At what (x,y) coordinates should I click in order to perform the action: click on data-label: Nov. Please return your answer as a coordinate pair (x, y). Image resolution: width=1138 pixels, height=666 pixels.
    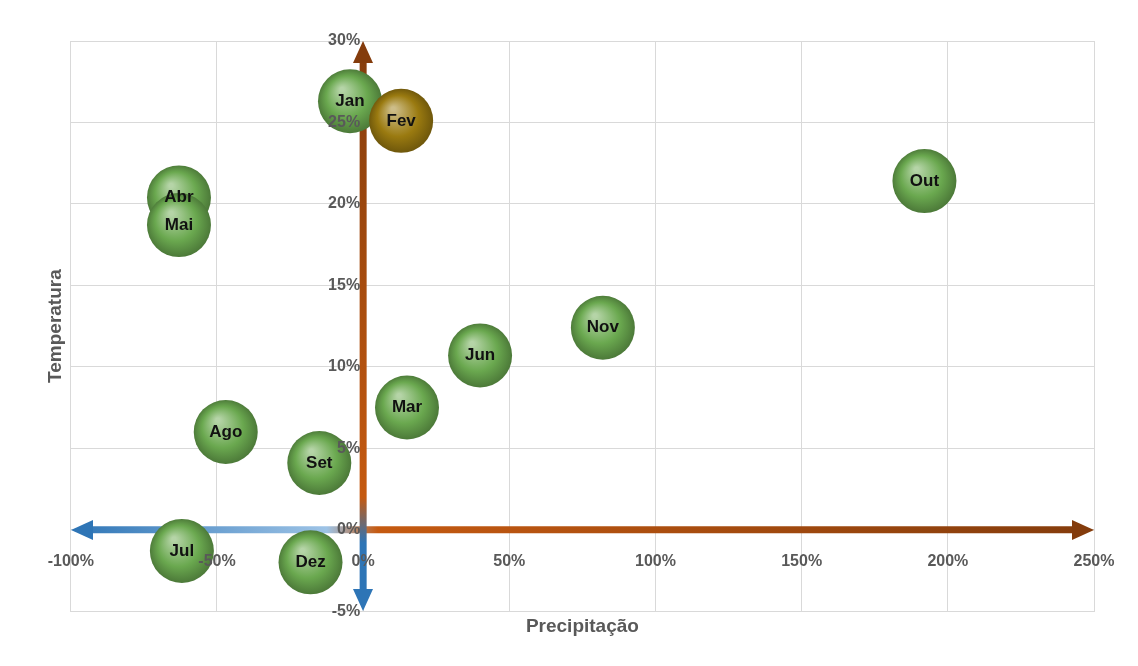
    Looking at the image, I should click on (603, 327).